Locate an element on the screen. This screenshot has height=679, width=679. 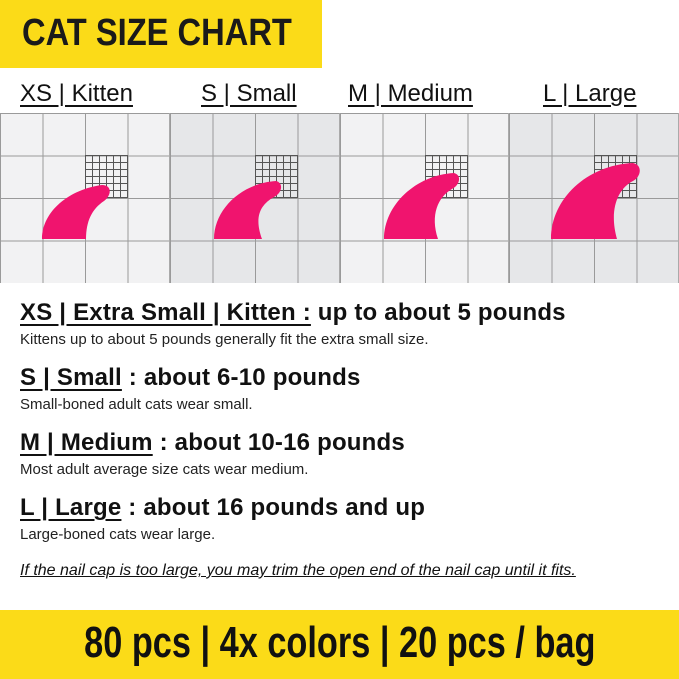
nail-cap-m-image is located at coordinates (421, 206).